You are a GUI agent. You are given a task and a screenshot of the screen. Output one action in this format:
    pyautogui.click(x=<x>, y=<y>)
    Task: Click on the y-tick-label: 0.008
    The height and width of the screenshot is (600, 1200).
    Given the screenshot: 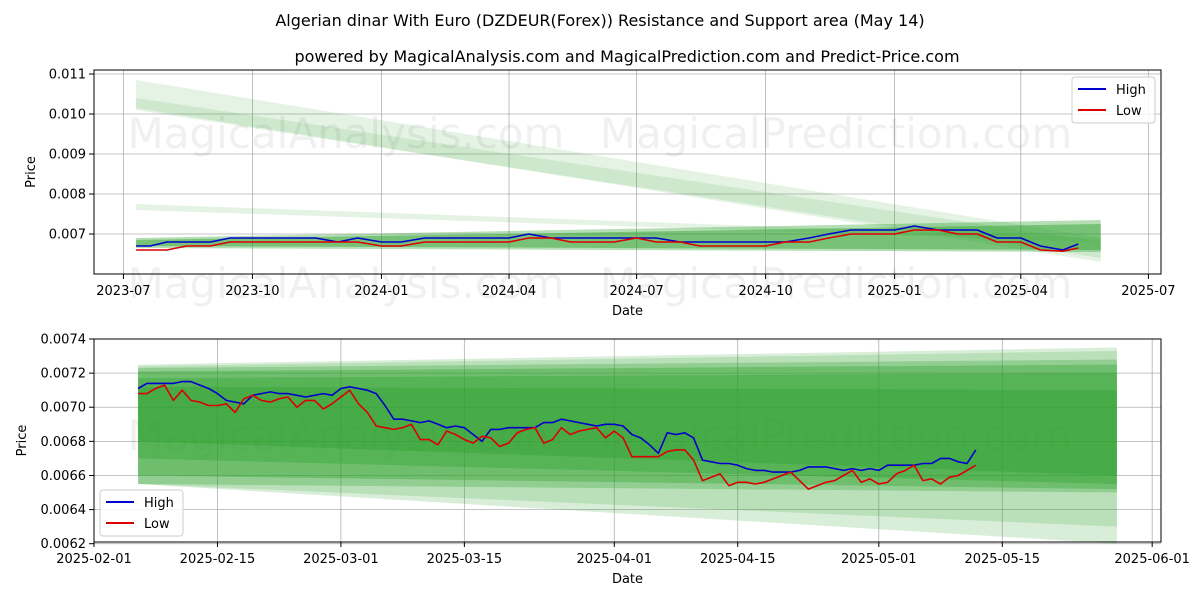 What is the action you would take?
    pyautogui.click(x=67, y=195)
    